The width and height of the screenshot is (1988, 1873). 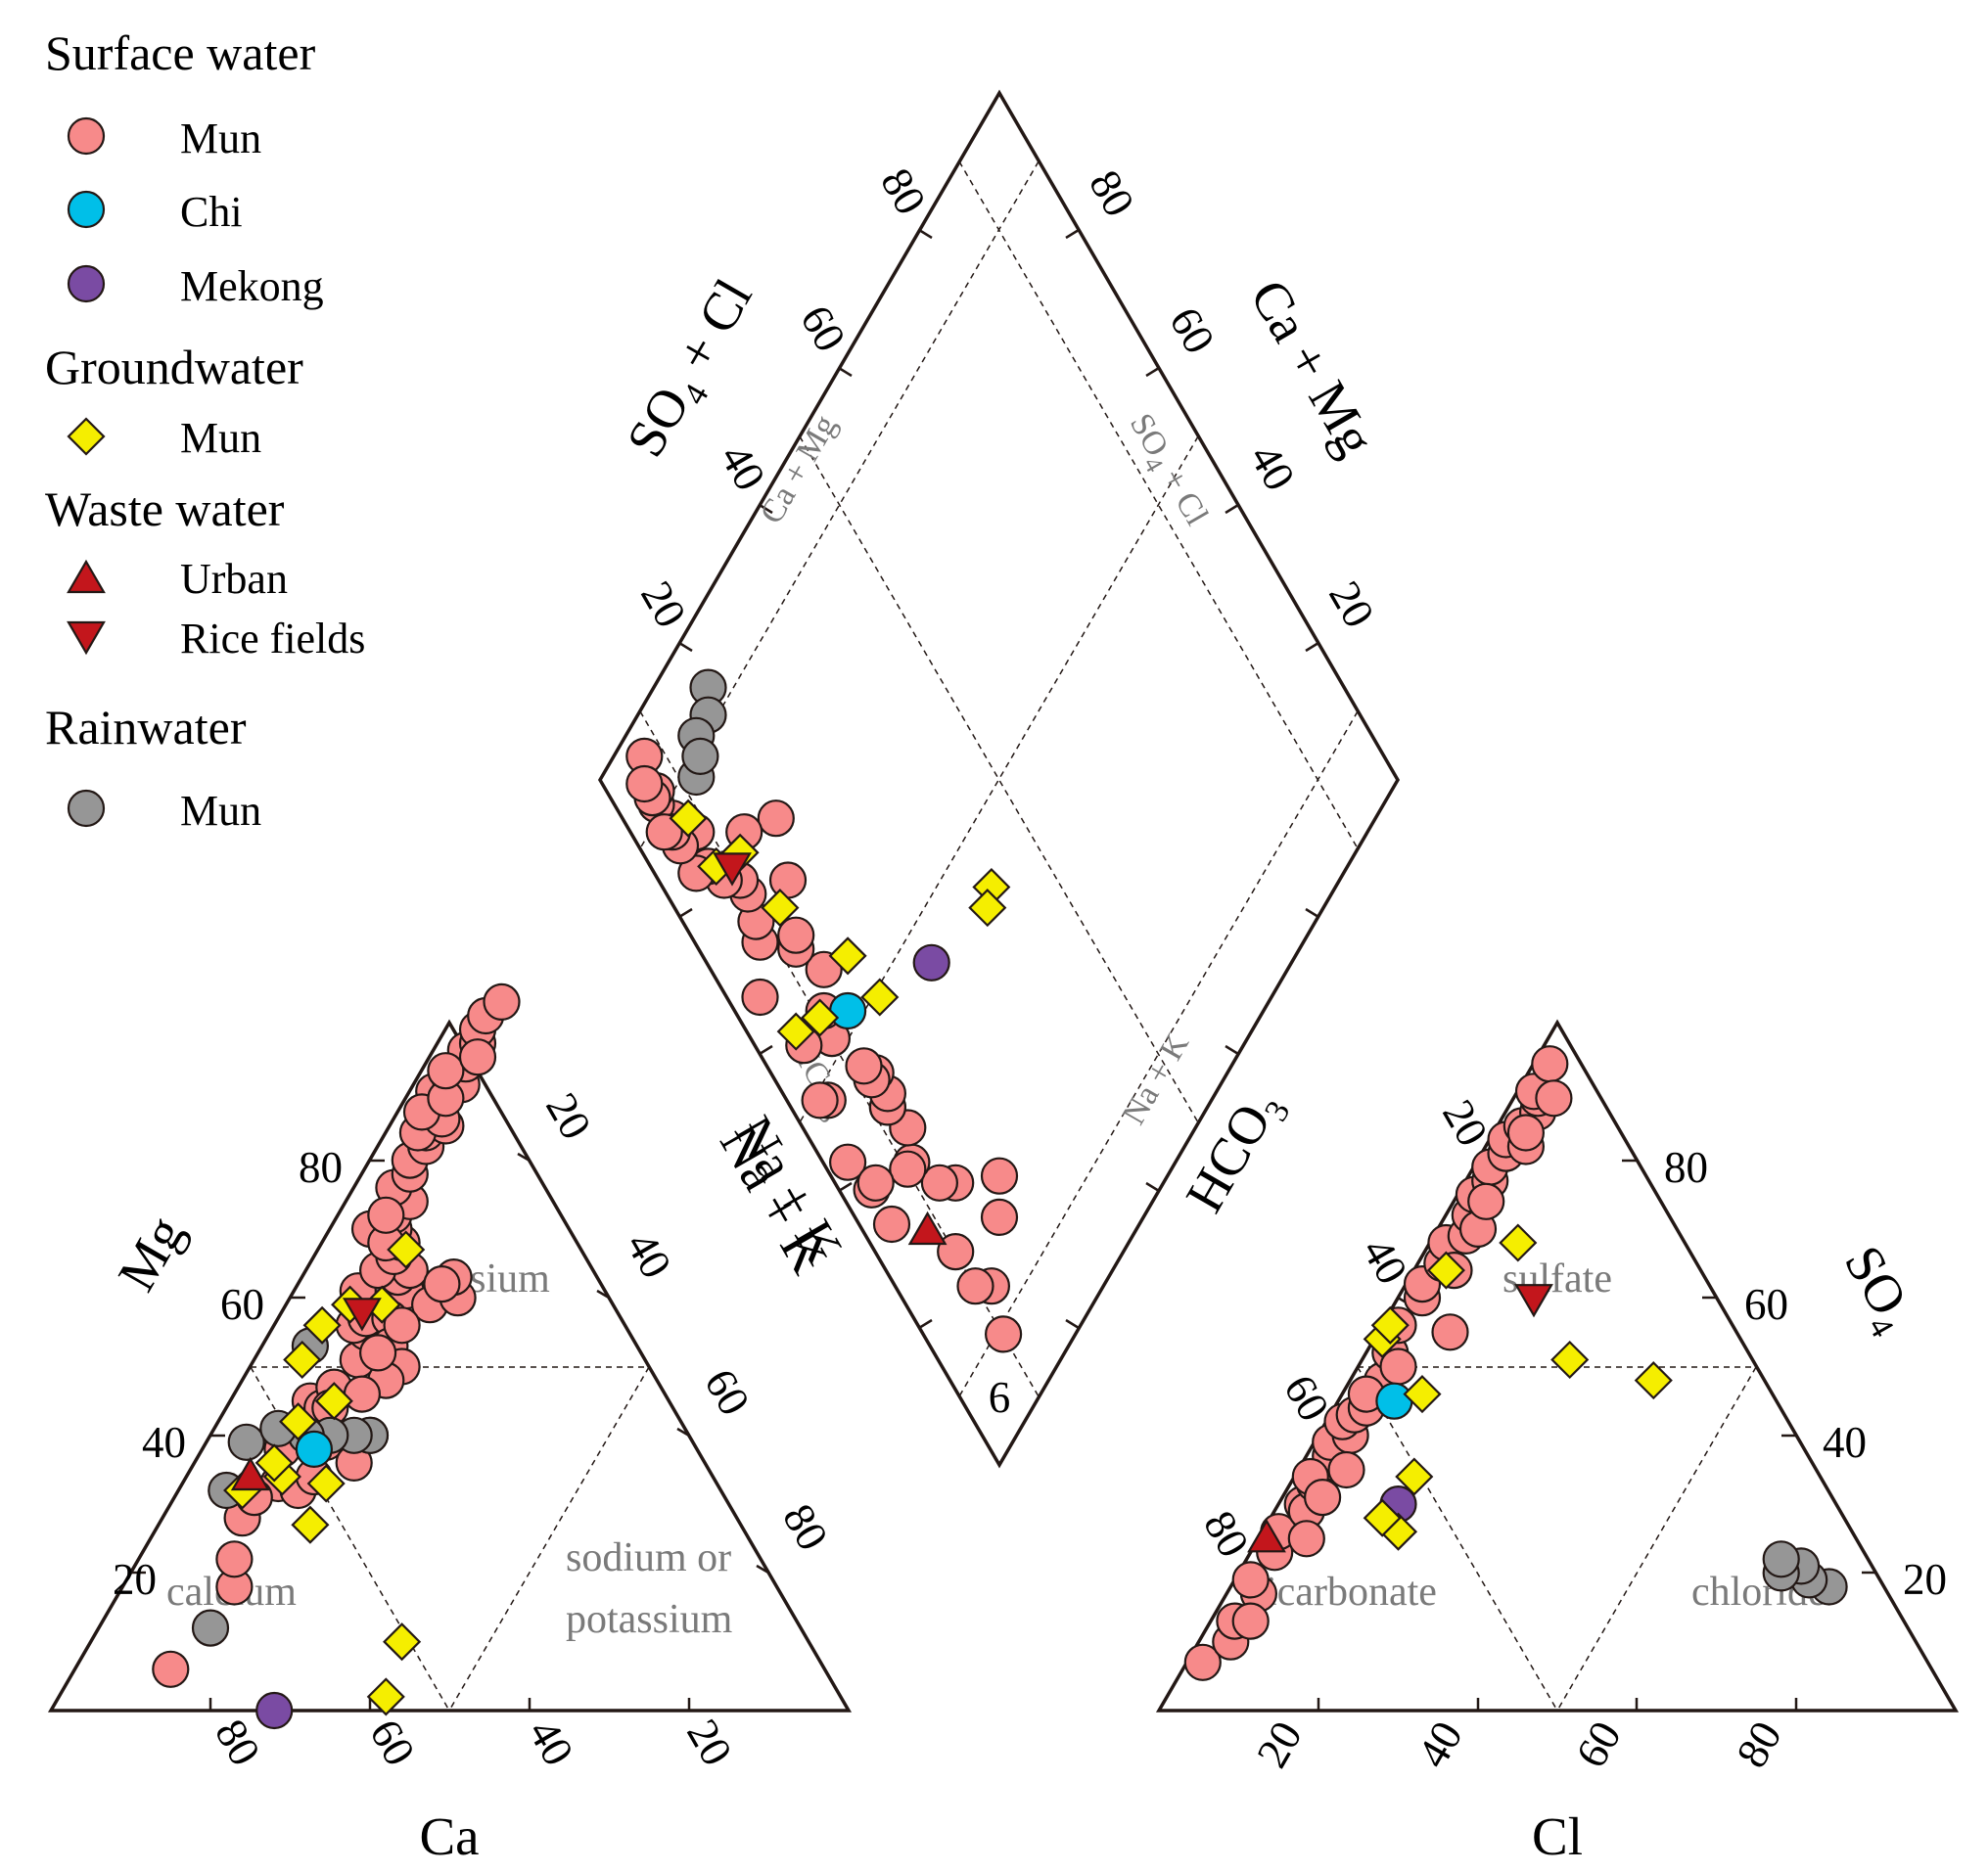 I want to click on diamond-guide-ul-inner, so click(x=1158, y=505).